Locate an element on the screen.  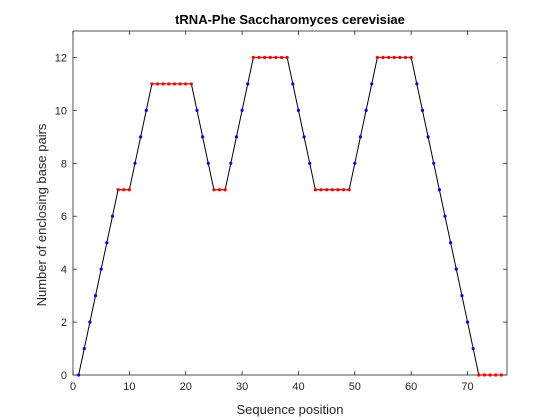
chart-title: tRNA-Phe Saccharomyces cerevisiae is located at coordinates (290, 19).